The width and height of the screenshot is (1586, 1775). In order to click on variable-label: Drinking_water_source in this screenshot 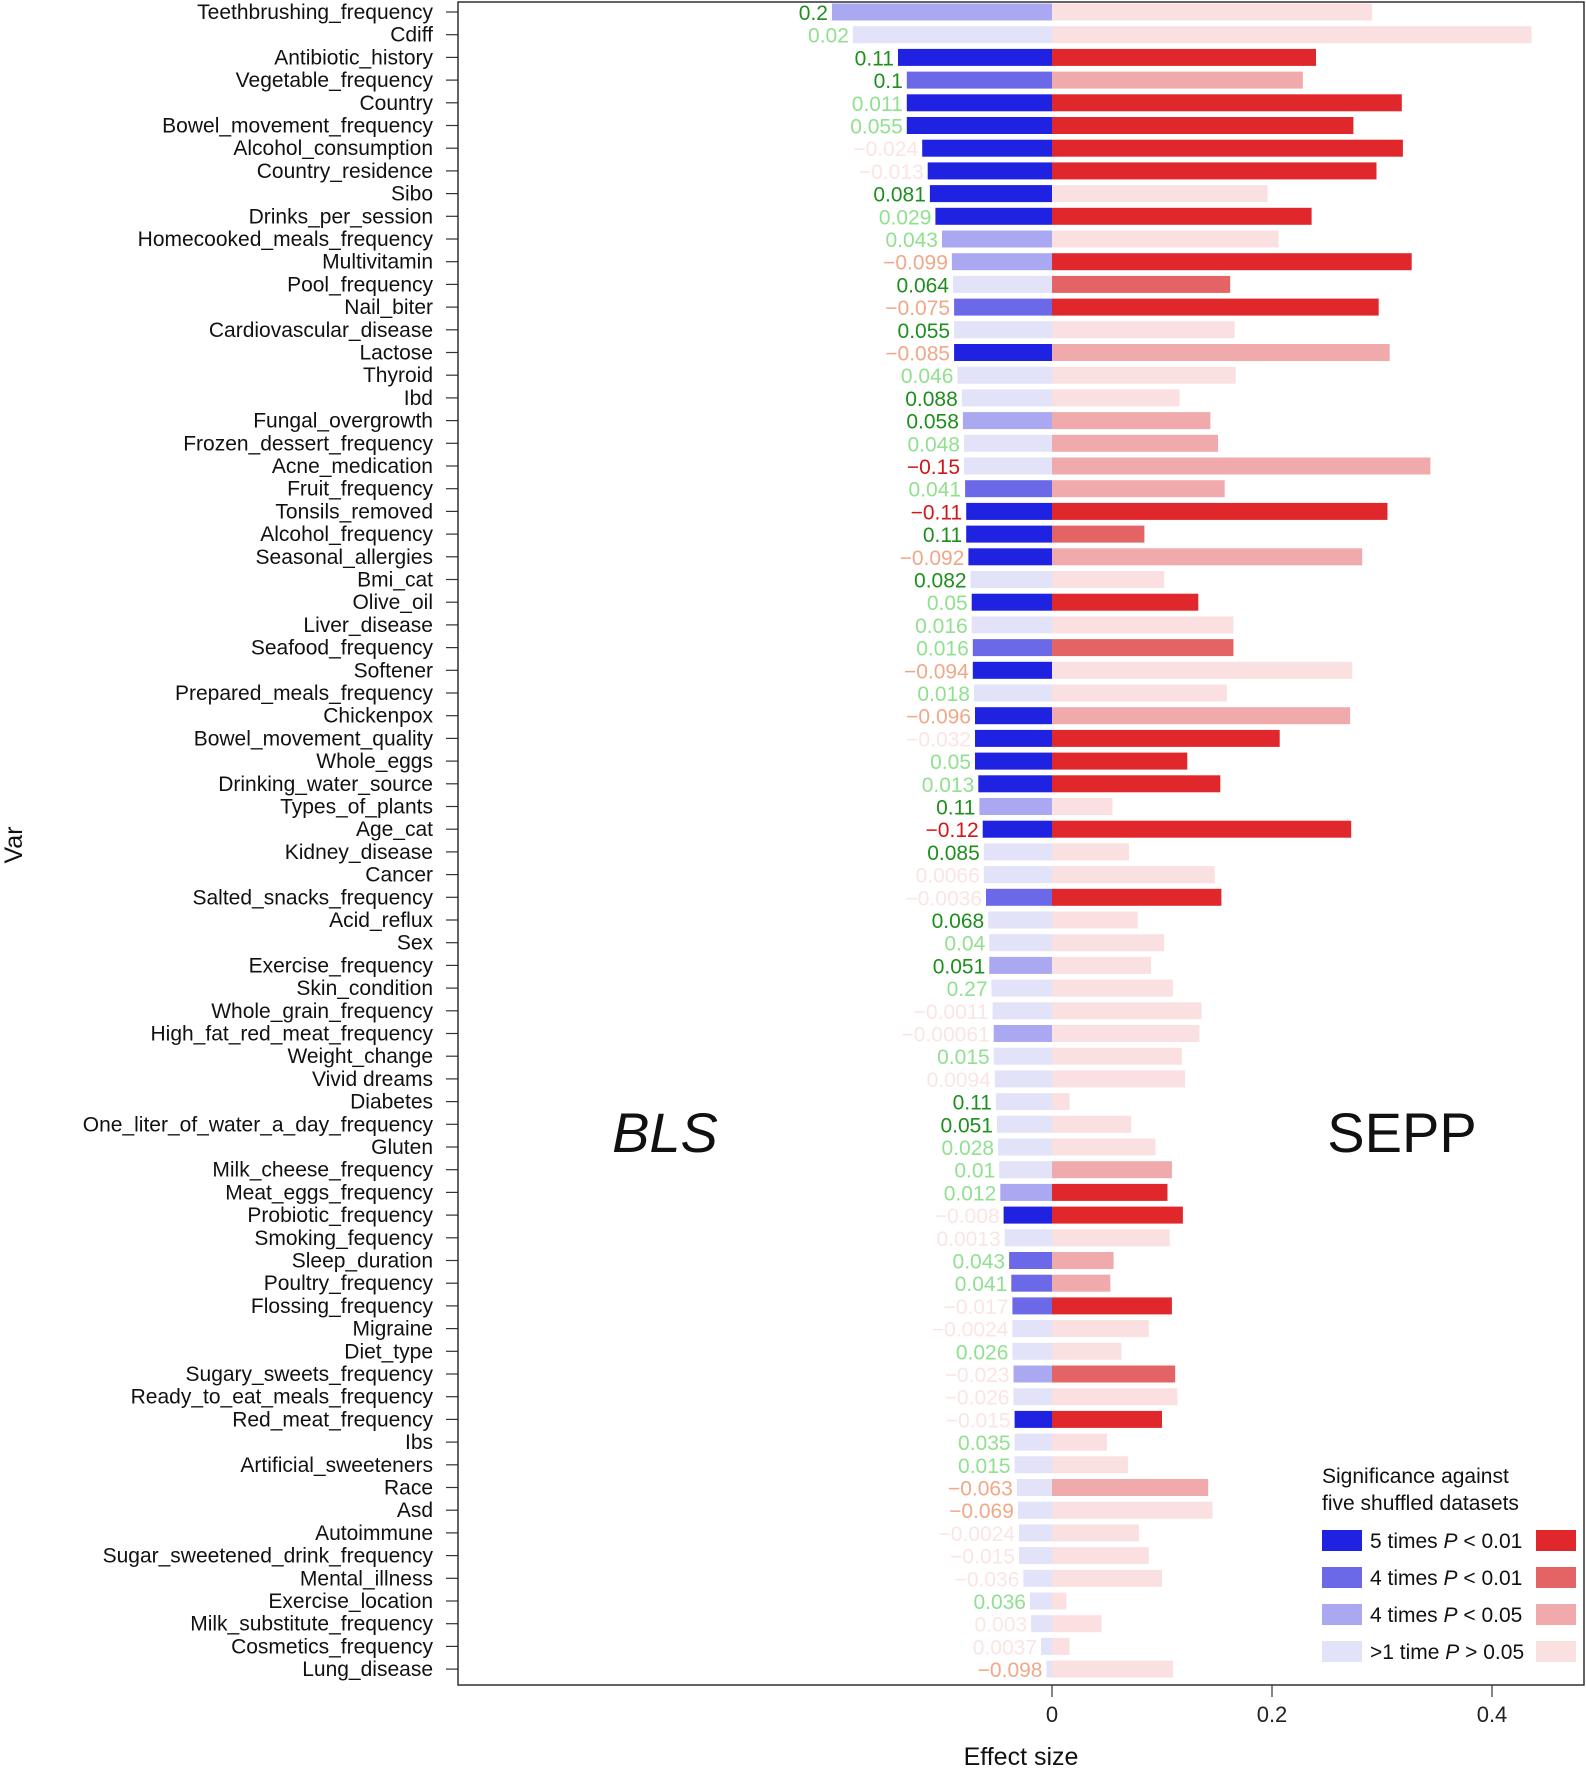, I will do `click(325, 784)`.